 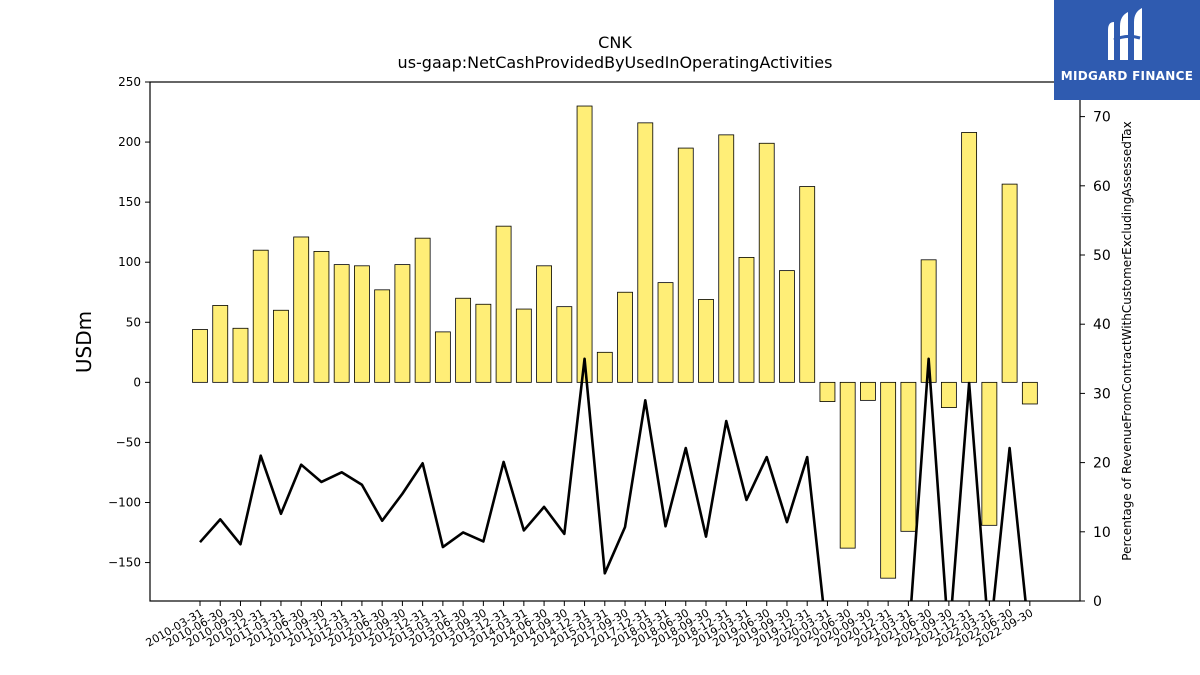 What do you see at coordinates (124, 502) in the screenshot?
I see `y-tick-label: −100` at bounding box center [124, 502].